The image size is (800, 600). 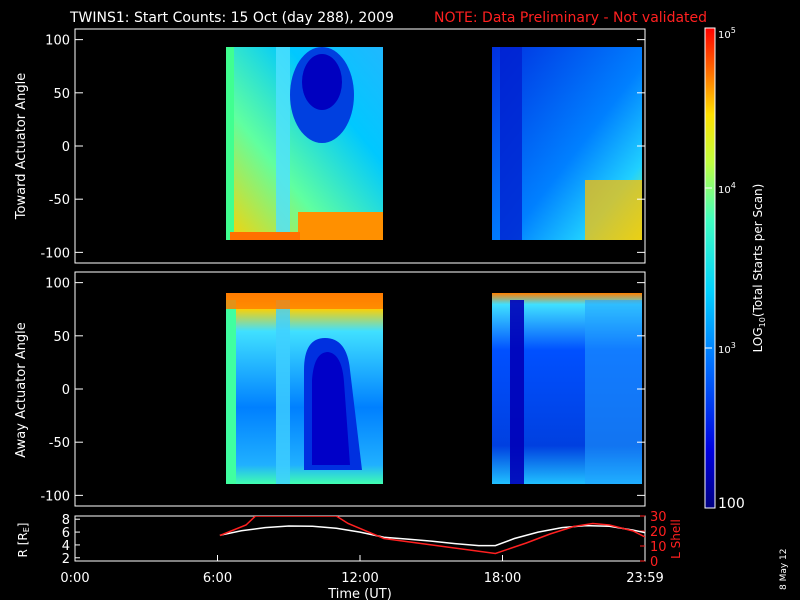 What do you see at coordinates (784, 569) in the screenshot?
I see `date-stamp: 8 May 12` at bounding box center [784, 569].